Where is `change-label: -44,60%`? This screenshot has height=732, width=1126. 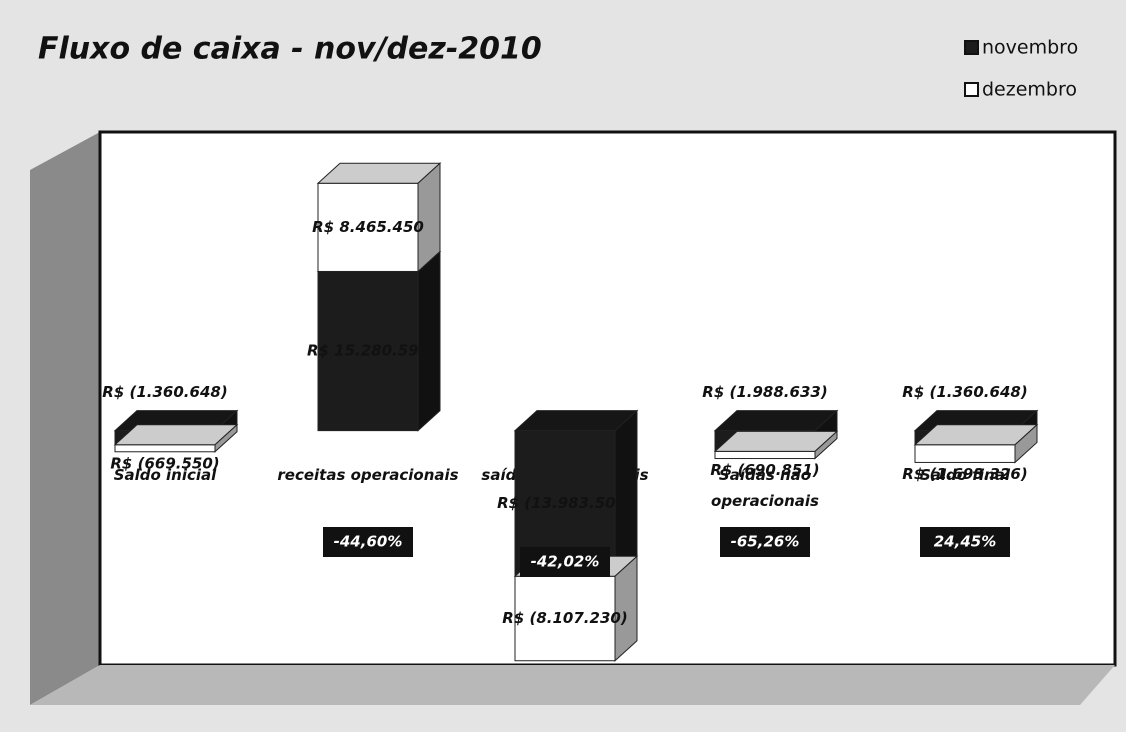 change-label: -44,60% is located at coordinates (368, 542).